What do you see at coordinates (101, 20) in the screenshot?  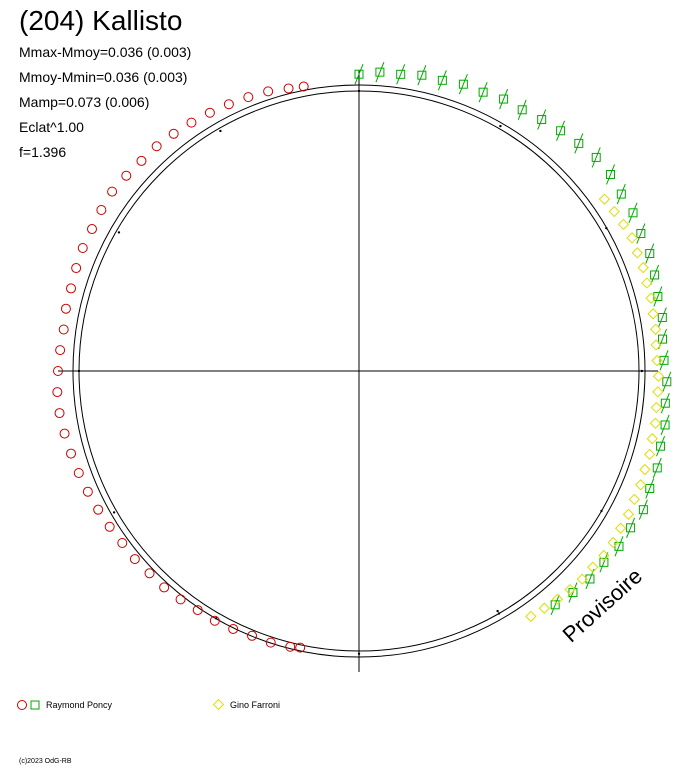 I see `chart-title: (204) Kallisto` at bounding box center [101, 20].